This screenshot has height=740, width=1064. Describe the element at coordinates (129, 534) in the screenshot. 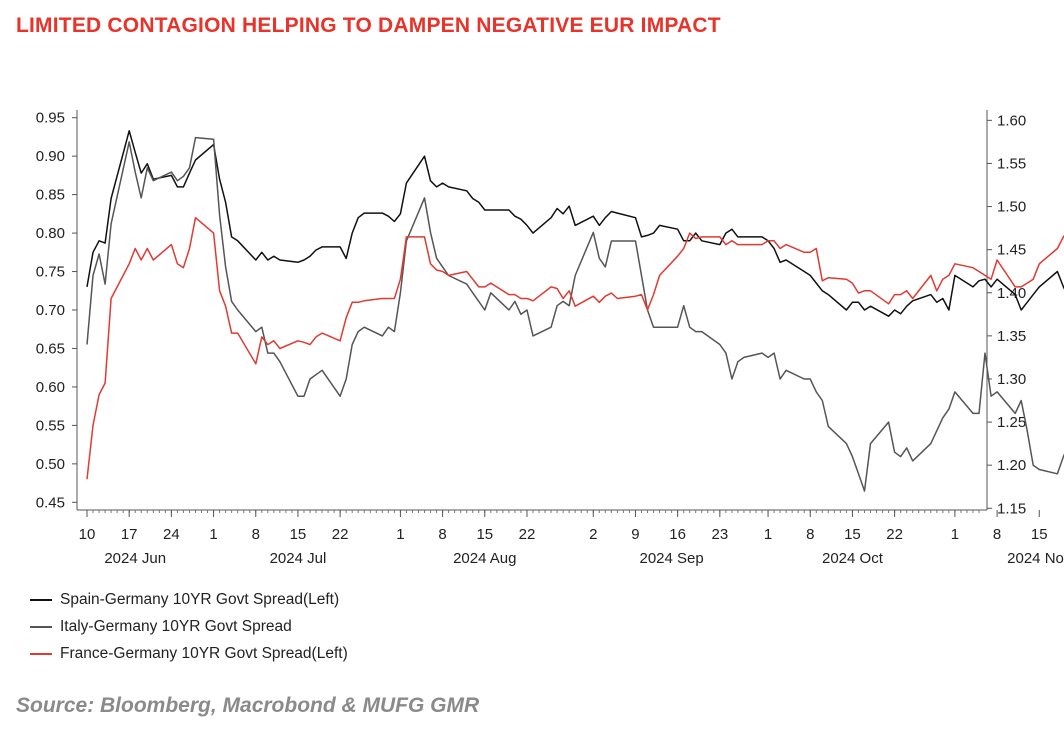

I see `x-tick-label: 17` at that location.